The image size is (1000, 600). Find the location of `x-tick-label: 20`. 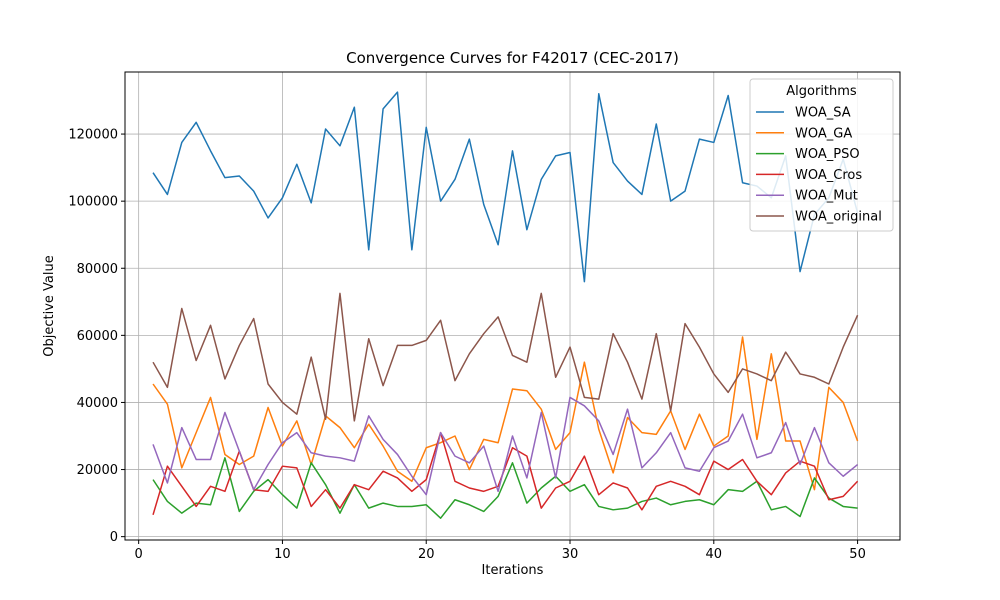

x-tick-label: 20 is located at coordinates (426, 554).